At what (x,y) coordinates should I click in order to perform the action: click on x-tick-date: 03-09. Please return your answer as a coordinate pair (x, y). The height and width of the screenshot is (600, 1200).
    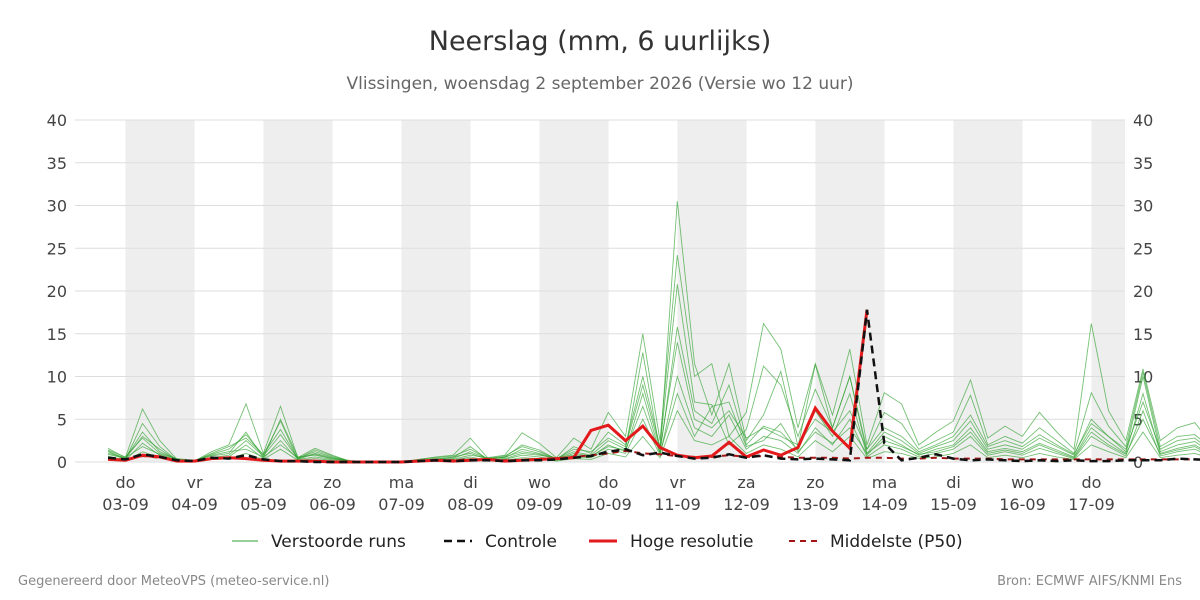
    Looking at the image, I should click on (125, 504).